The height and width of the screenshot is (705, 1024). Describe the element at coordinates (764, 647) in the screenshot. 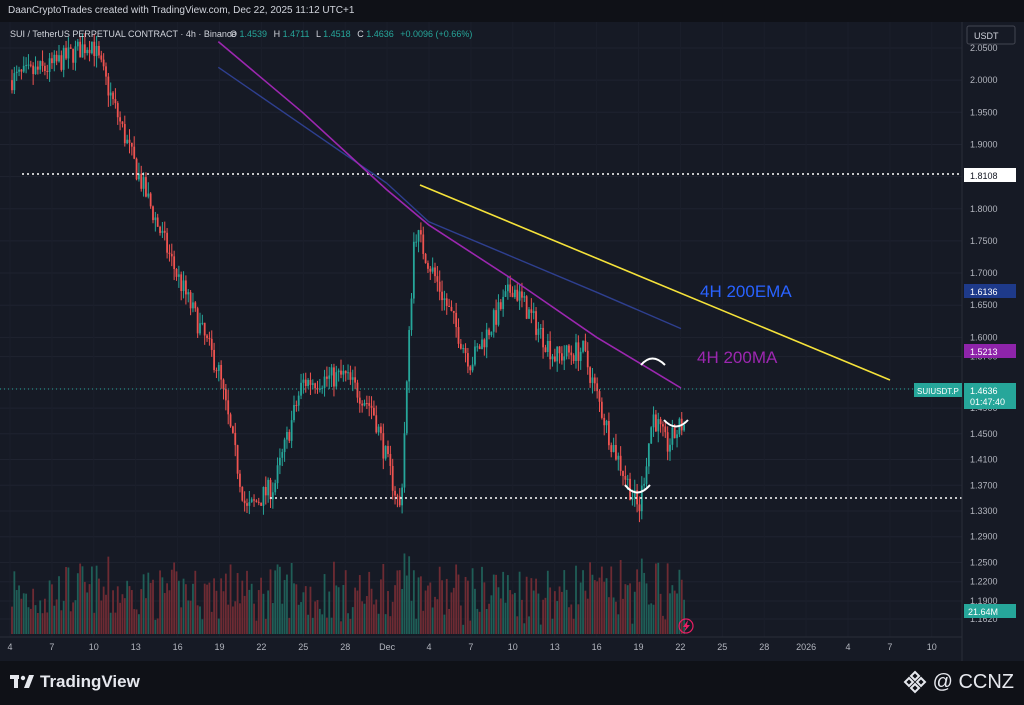

I see `time-tick: 28` at that location.